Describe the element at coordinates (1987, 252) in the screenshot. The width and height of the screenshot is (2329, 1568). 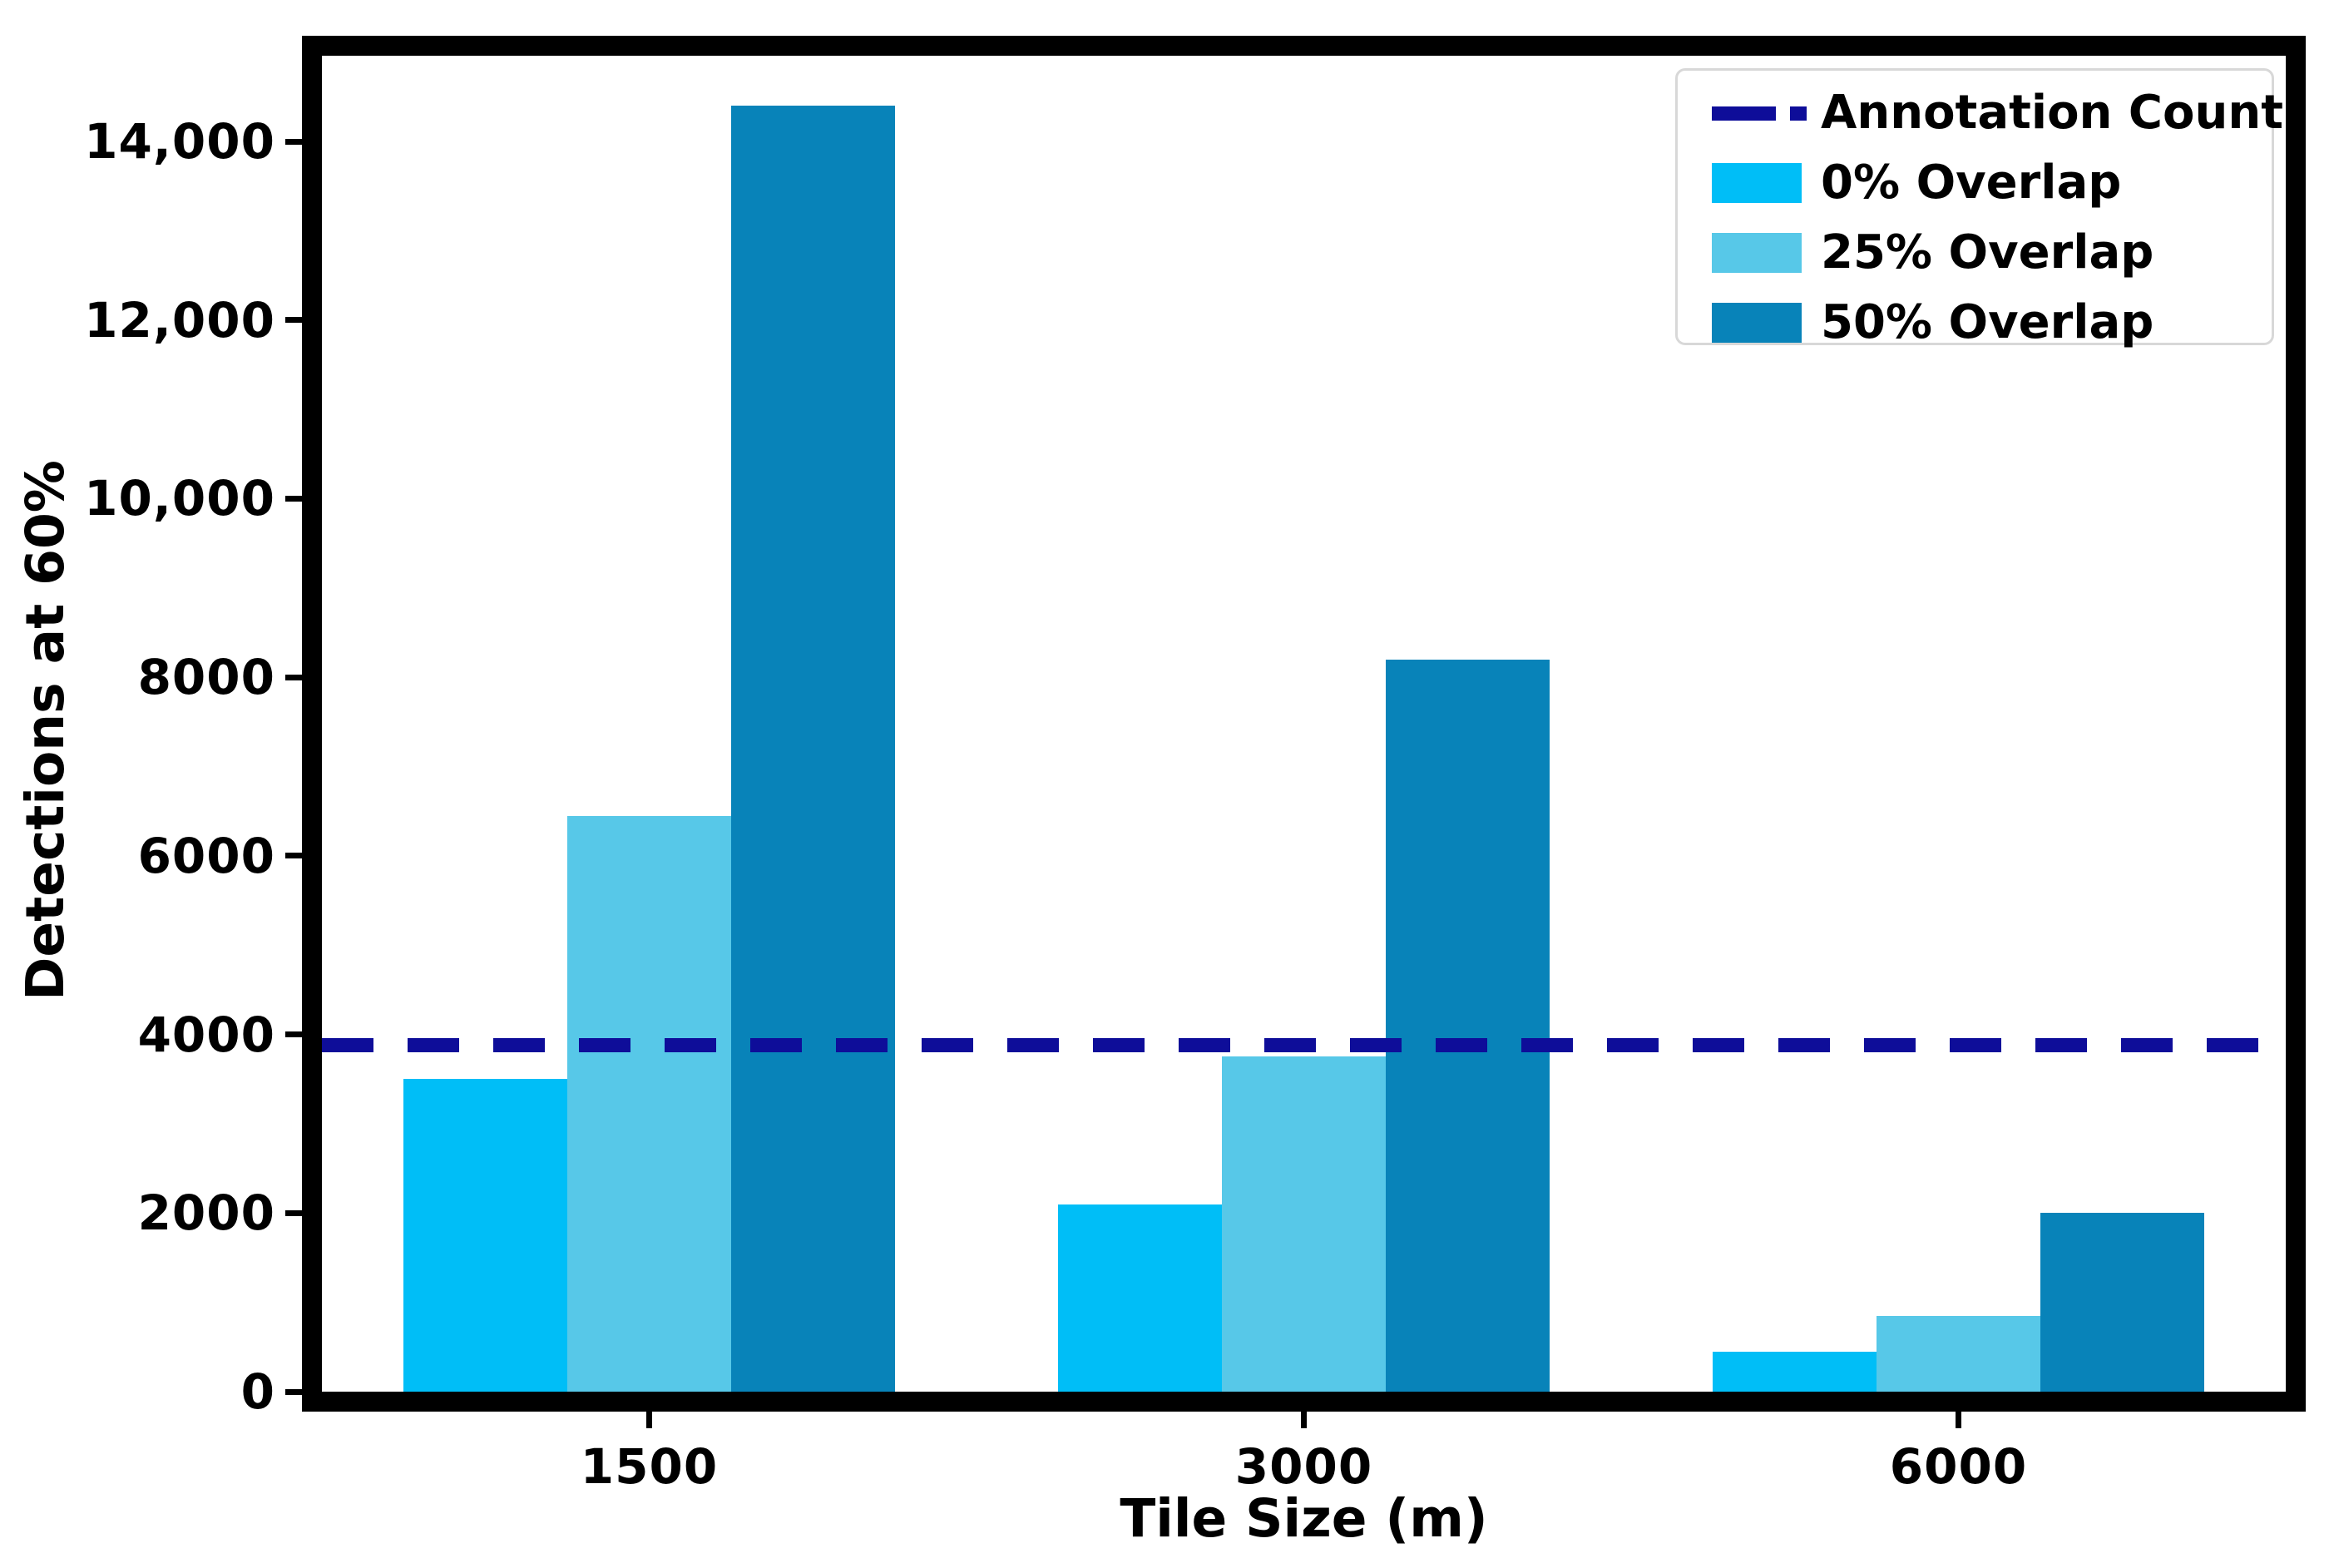
I see `legend-item-label: 25% Overlap` at that location.